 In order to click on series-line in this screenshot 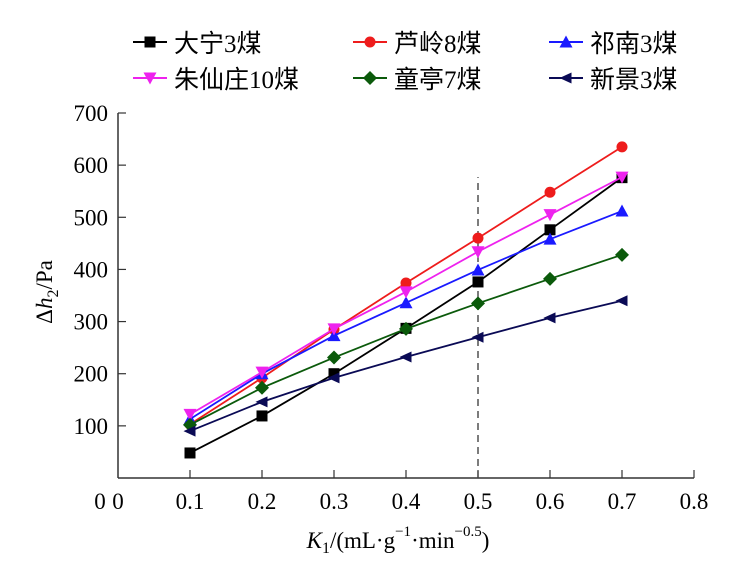, I will do `click(406, 365)`.